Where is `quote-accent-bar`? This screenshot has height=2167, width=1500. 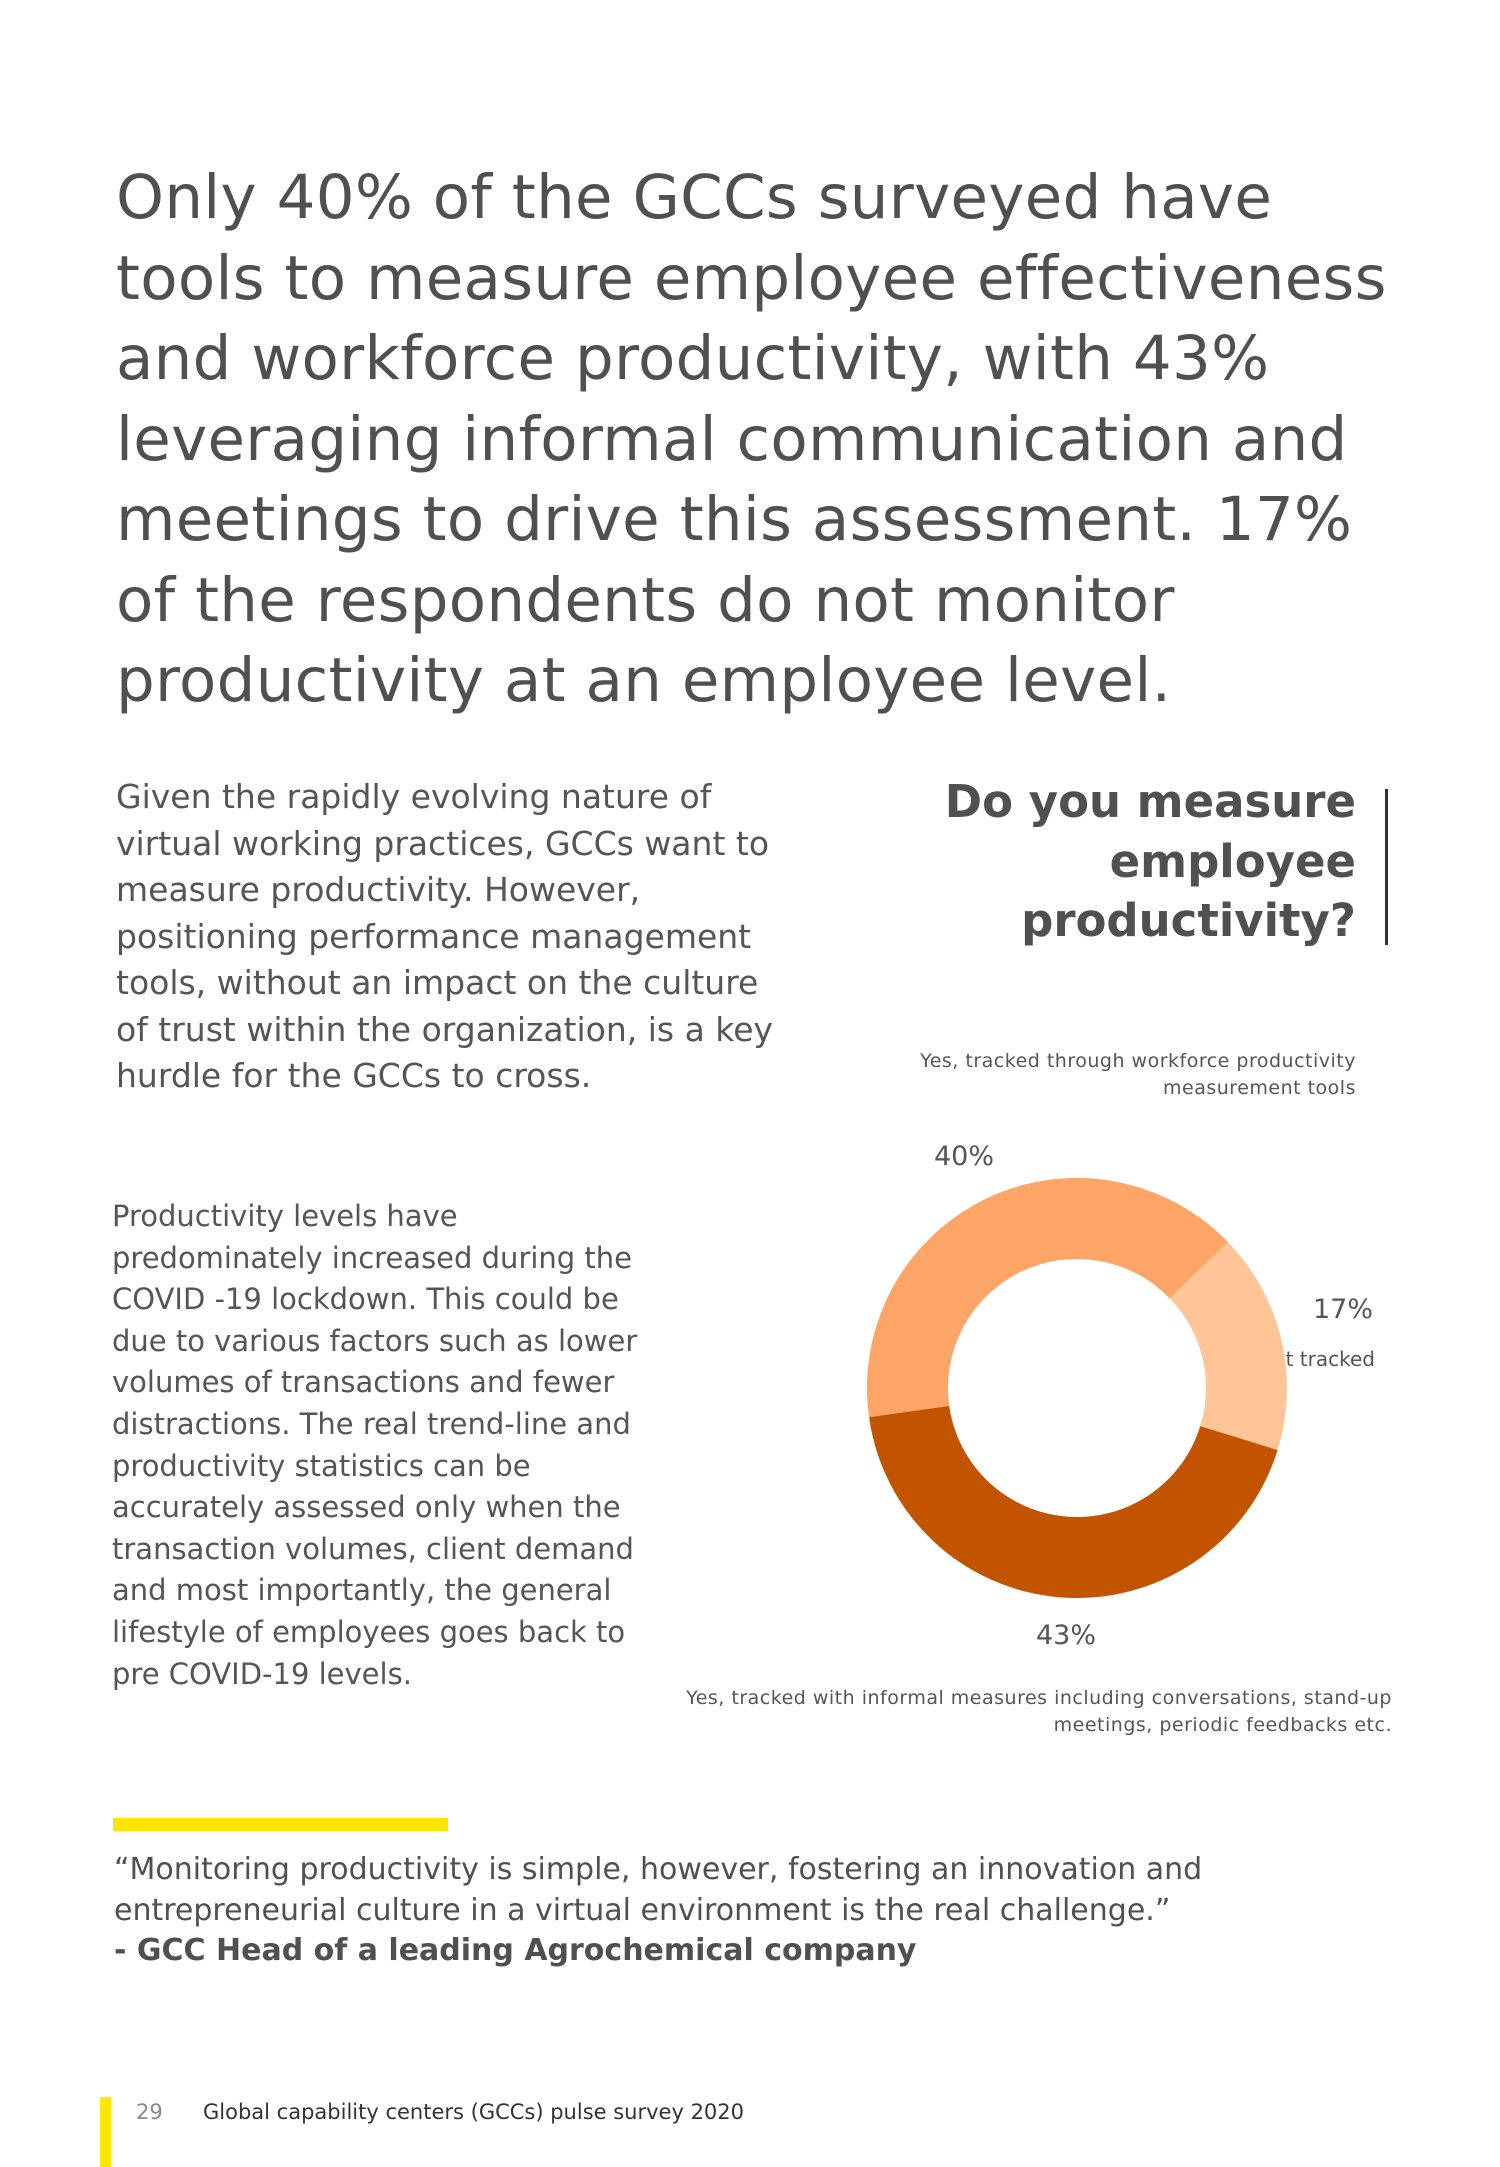 quote-accent-bar is located at coordinates (280, 1824).